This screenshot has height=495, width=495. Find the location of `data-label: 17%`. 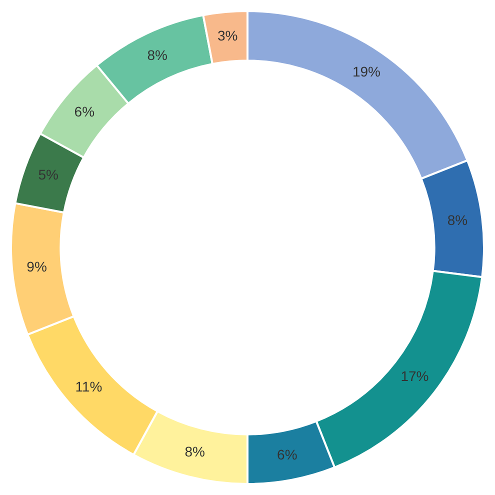

data-label: 17% is located at coordinates (414, 376).